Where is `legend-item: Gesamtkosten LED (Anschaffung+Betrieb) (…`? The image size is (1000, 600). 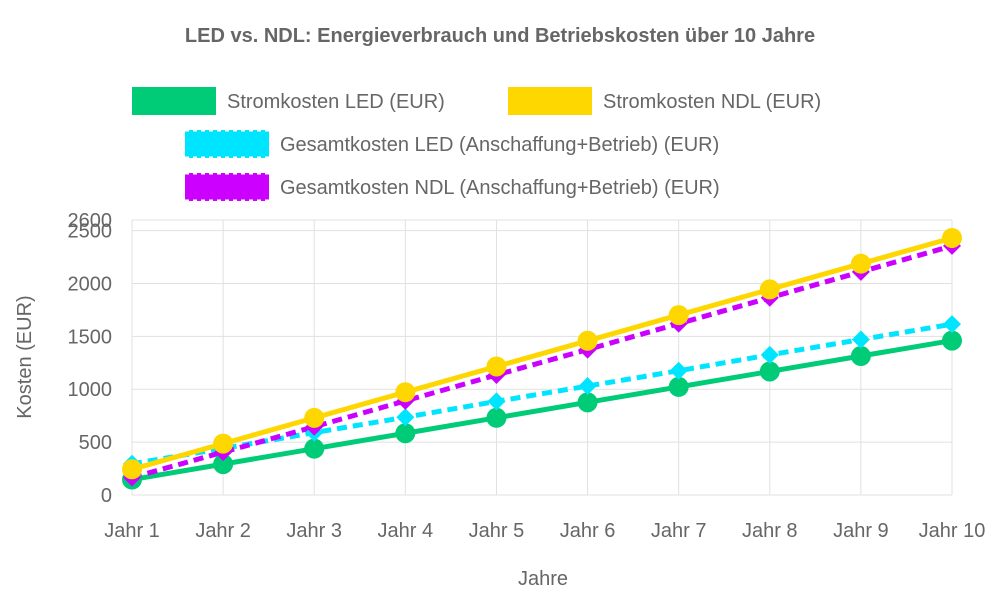
legend-item: Gesamtkosten LED (Anschaffung+Betrieb) (… is located at coordinates (452, 144).